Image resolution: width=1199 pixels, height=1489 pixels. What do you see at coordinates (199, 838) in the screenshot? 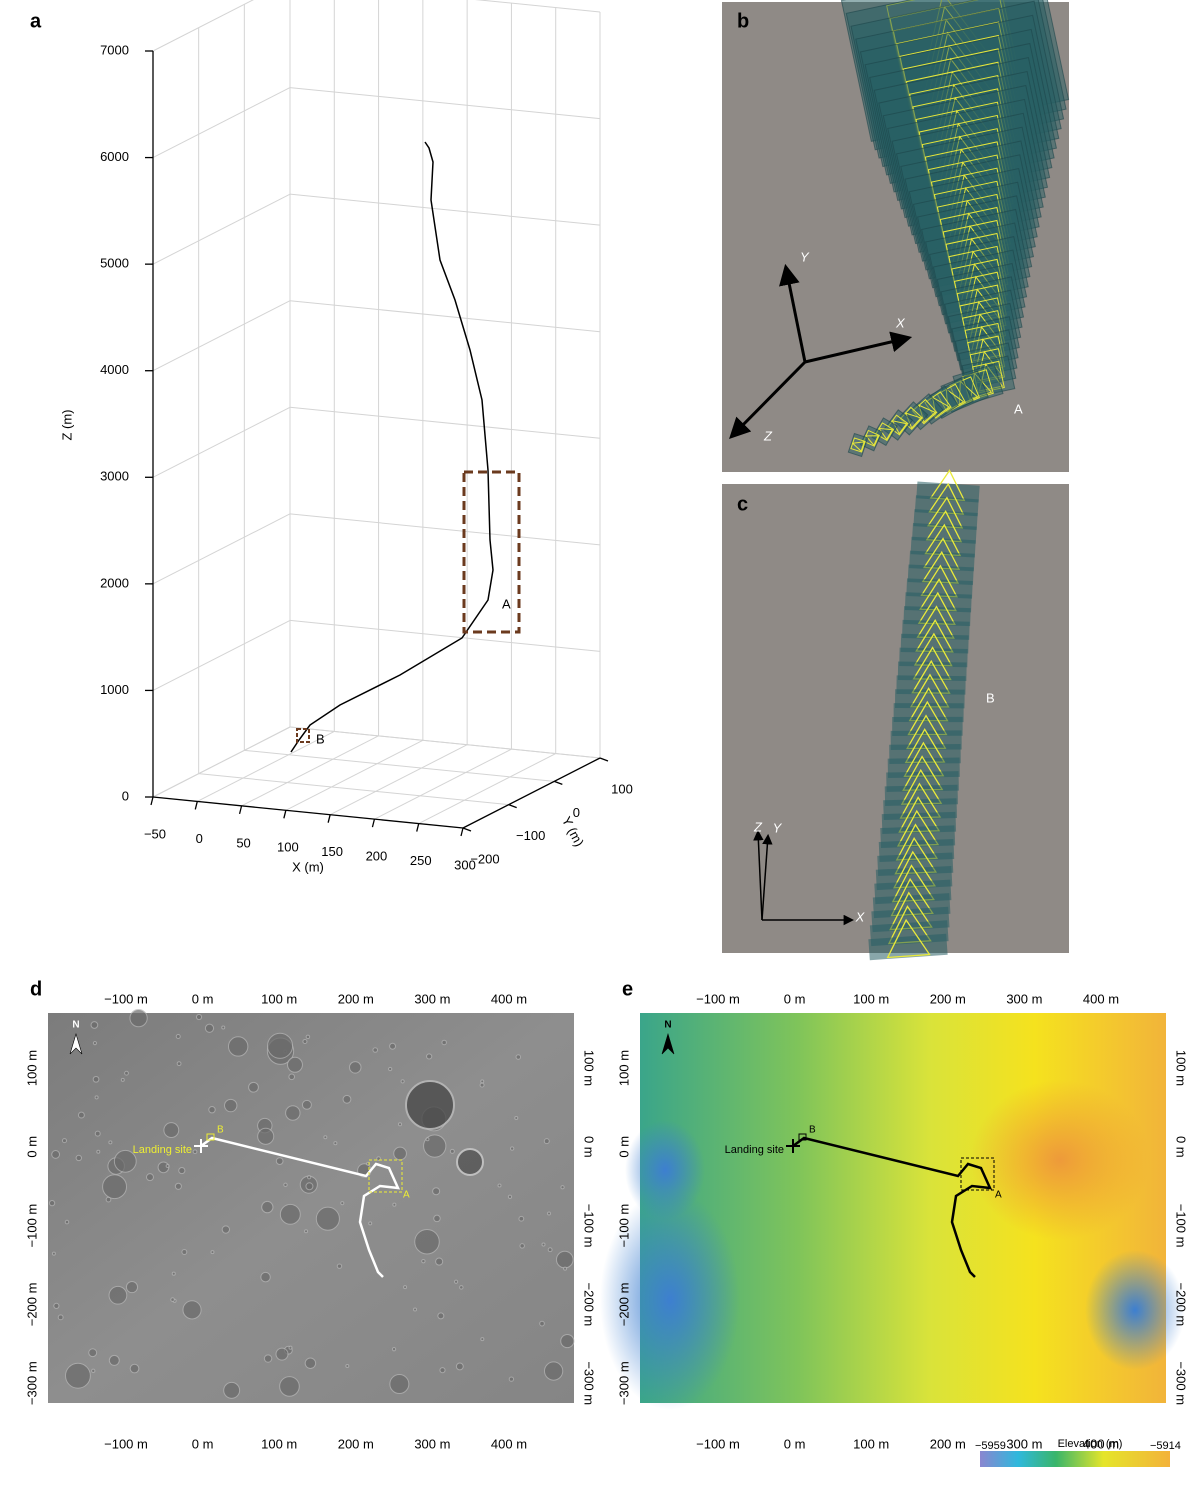
I see `x-tick-label: 0` at bounding box center [199, 838].